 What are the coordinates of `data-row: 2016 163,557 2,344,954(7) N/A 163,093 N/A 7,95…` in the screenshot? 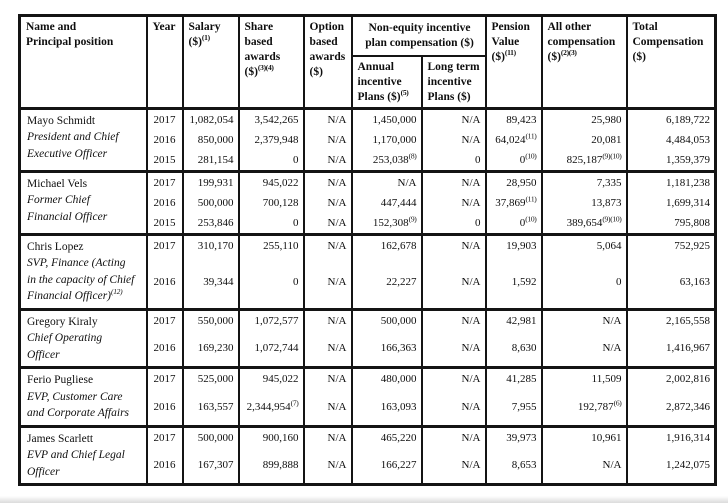 It's located at (368, 411).